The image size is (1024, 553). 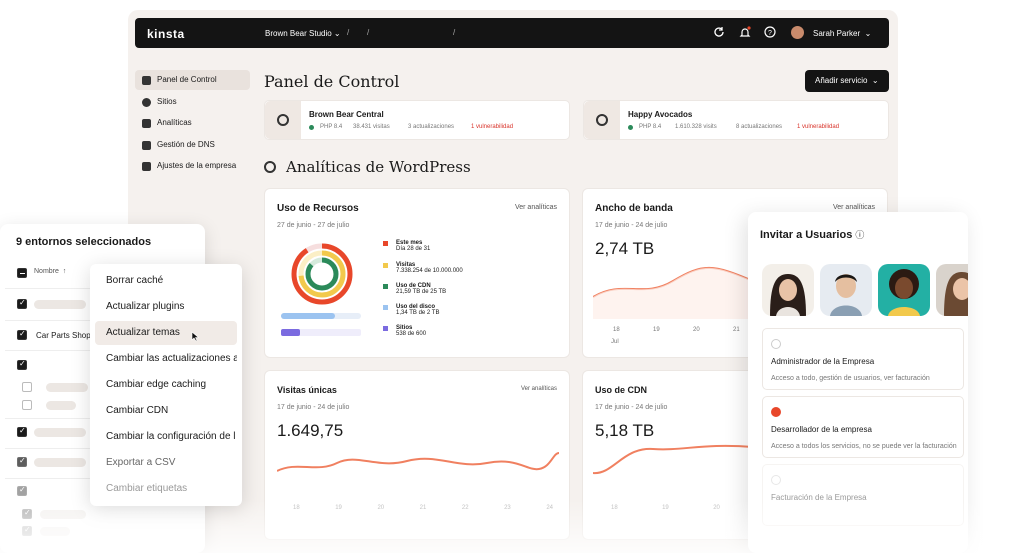 I want to click on menu-item-change-cdn: Cambiar CDN, so click(x=137, y=410).